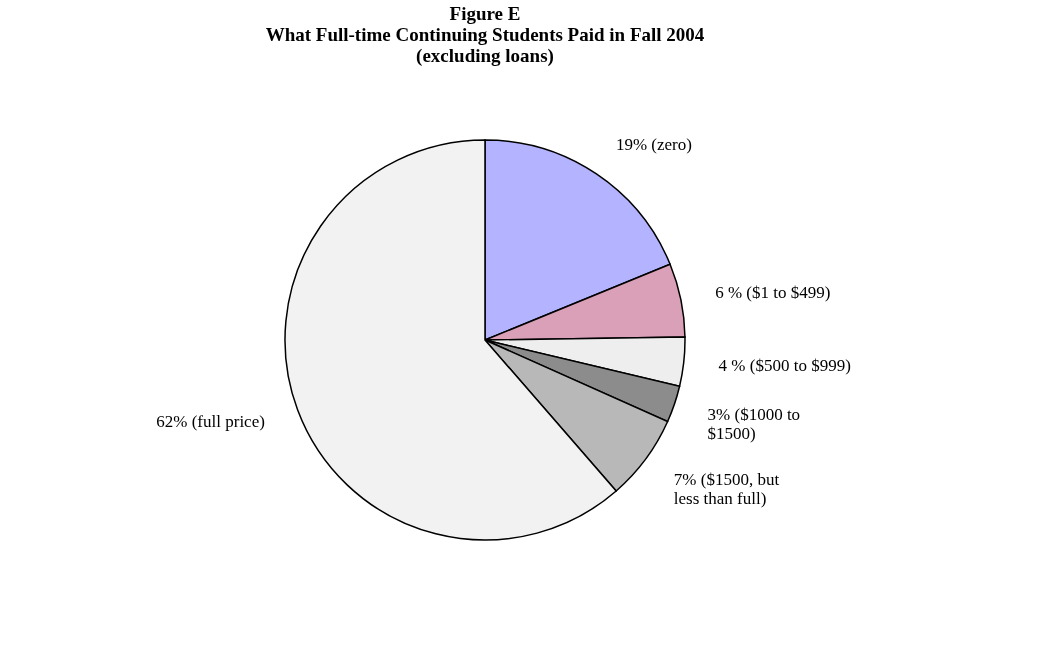 This screenshot has width=1042, height=660. What do you see at coordinates (210, 422) in the screenshot?
I see `slice-label: 62% (full price)` at bounding box center [210, 422].